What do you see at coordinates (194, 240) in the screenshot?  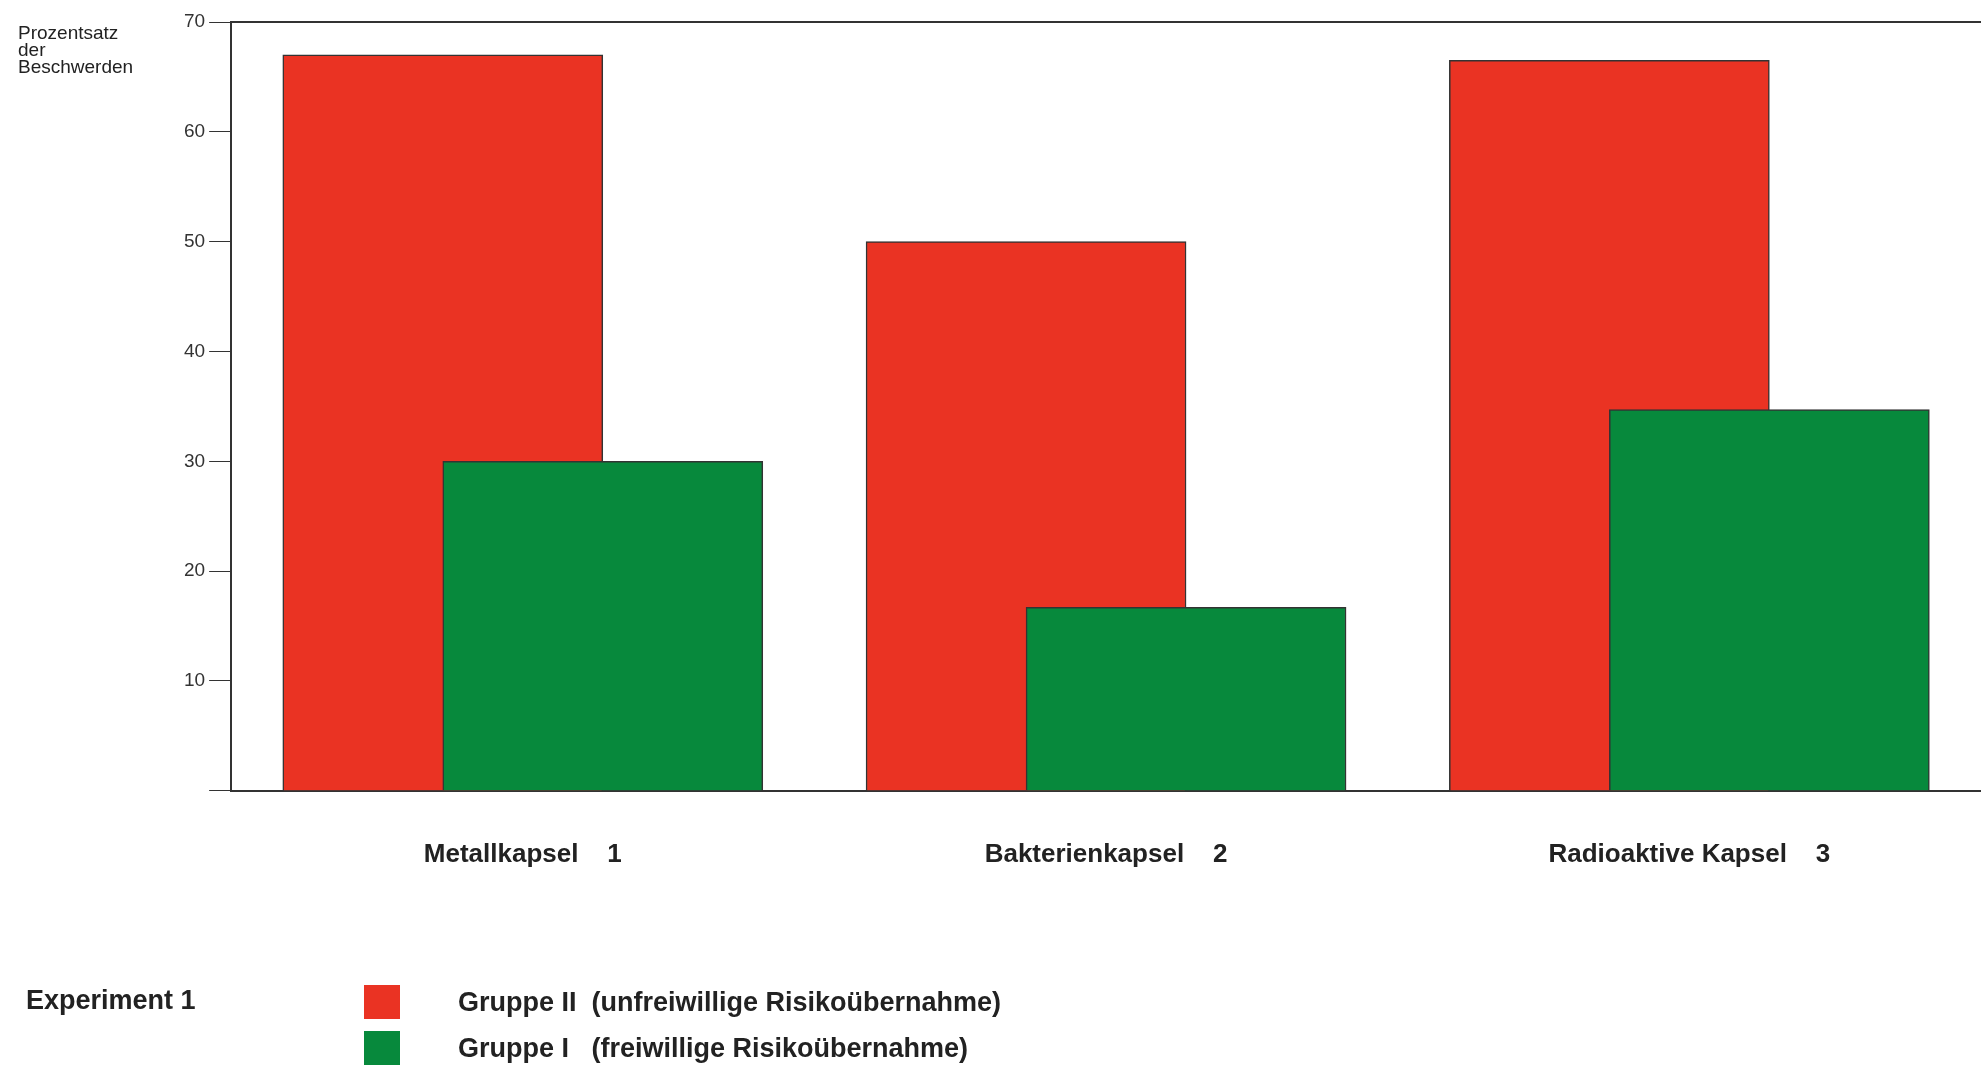 I see `y-tick-label: 50` at bounding box center [194, 240].